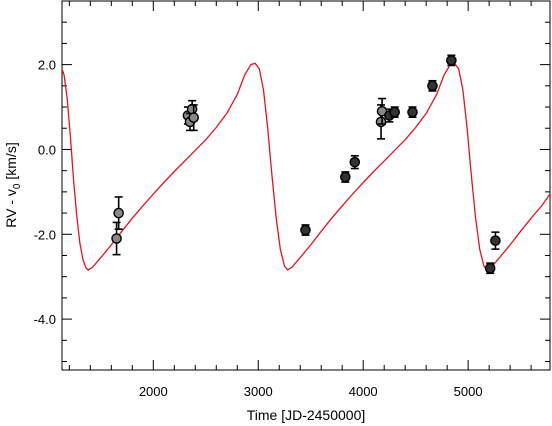 Image resolution: width=552 pixels, height=426 pixels. I want to click on y-axis-label-main: RV - v, so click(11, 208).